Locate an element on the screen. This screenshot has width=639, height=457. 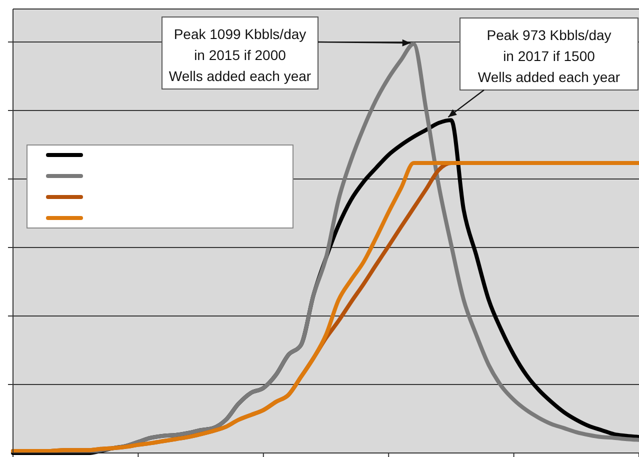
annotation: Peak 1099 Kbbls/day in 2015 if 2000 Wells added each year is located at coordinates (240, 55).